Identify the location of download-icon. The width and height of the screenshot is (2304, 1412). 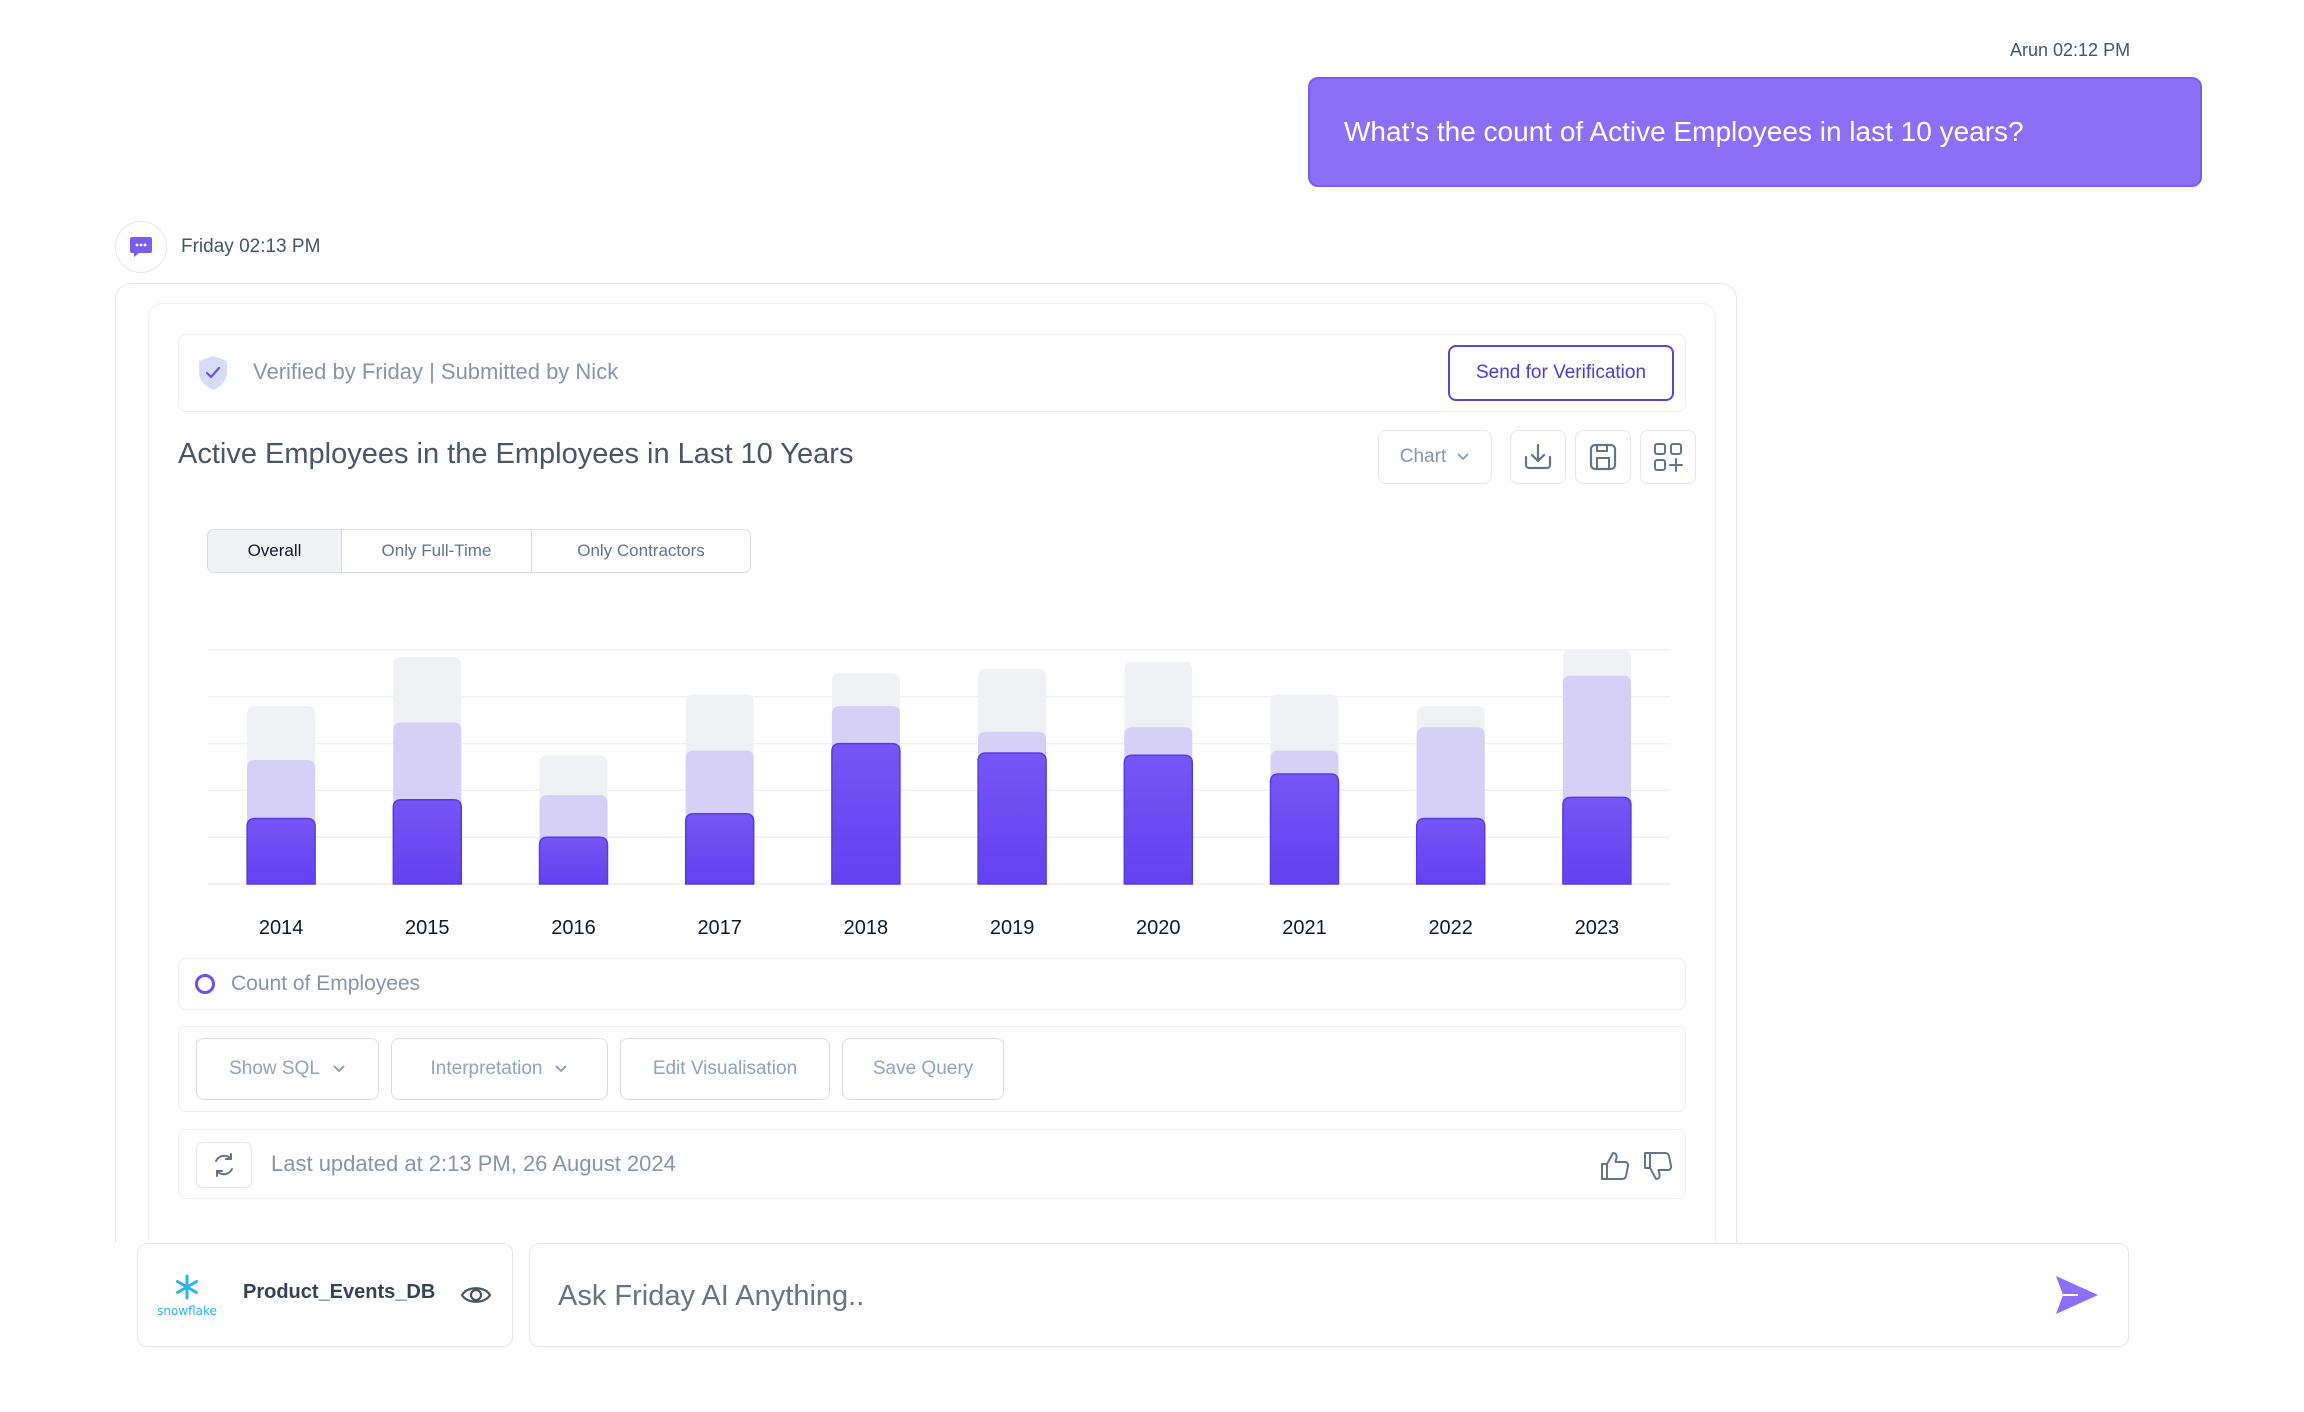
(1538, 456).